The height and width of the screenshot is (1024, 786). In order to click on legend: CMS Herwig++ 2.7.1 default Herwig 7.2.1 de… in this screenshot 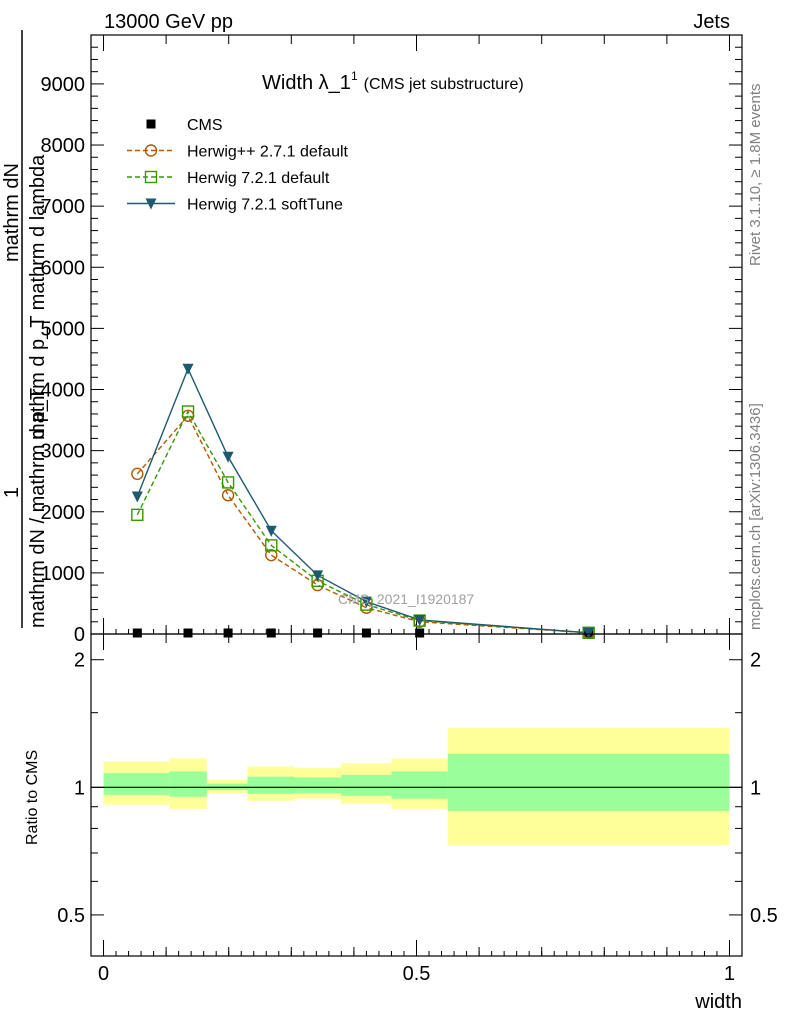, I will do `click(238, 165)`.